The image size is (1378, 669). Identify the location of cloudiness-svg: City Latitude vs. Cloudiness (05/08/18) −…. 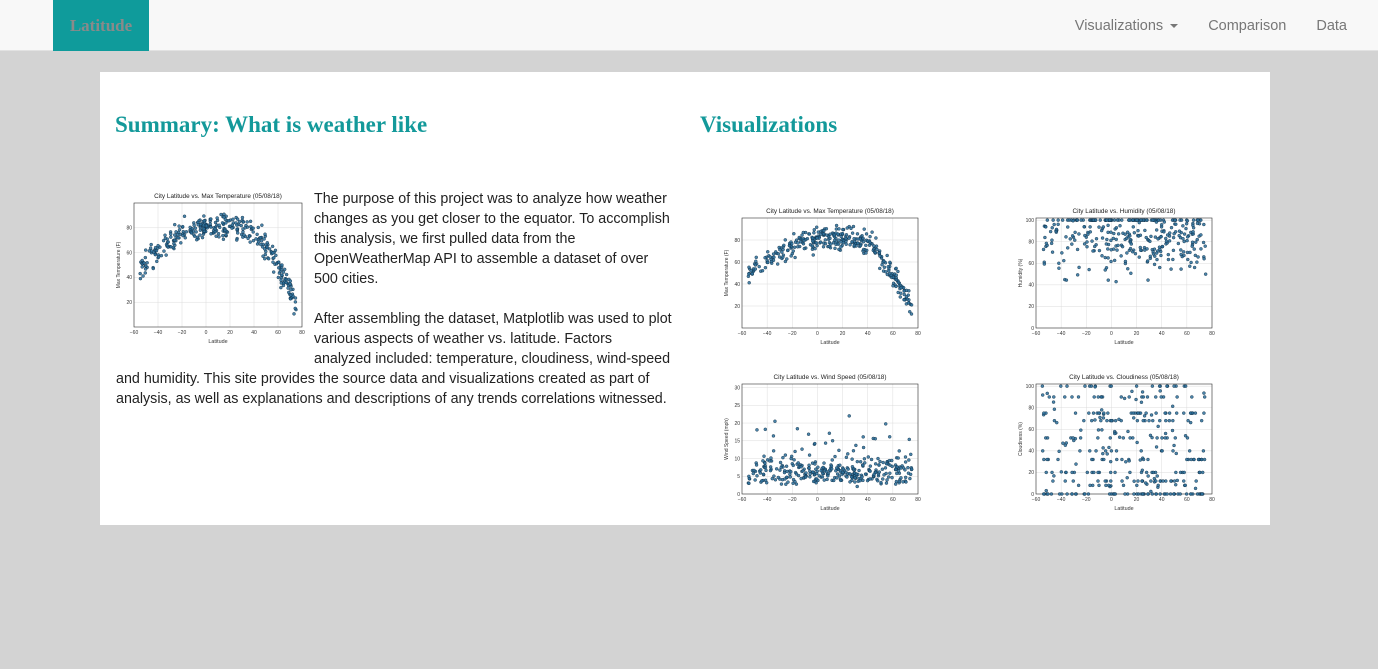
(1116, 443).